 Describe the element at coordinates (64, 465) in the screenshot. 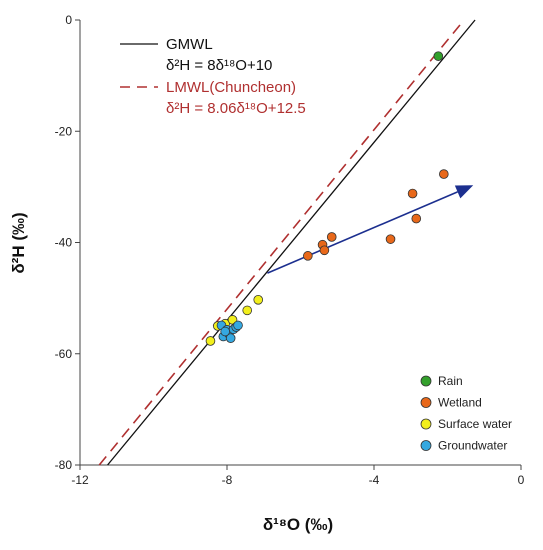

I see `y-tick-label: -80` at that location.